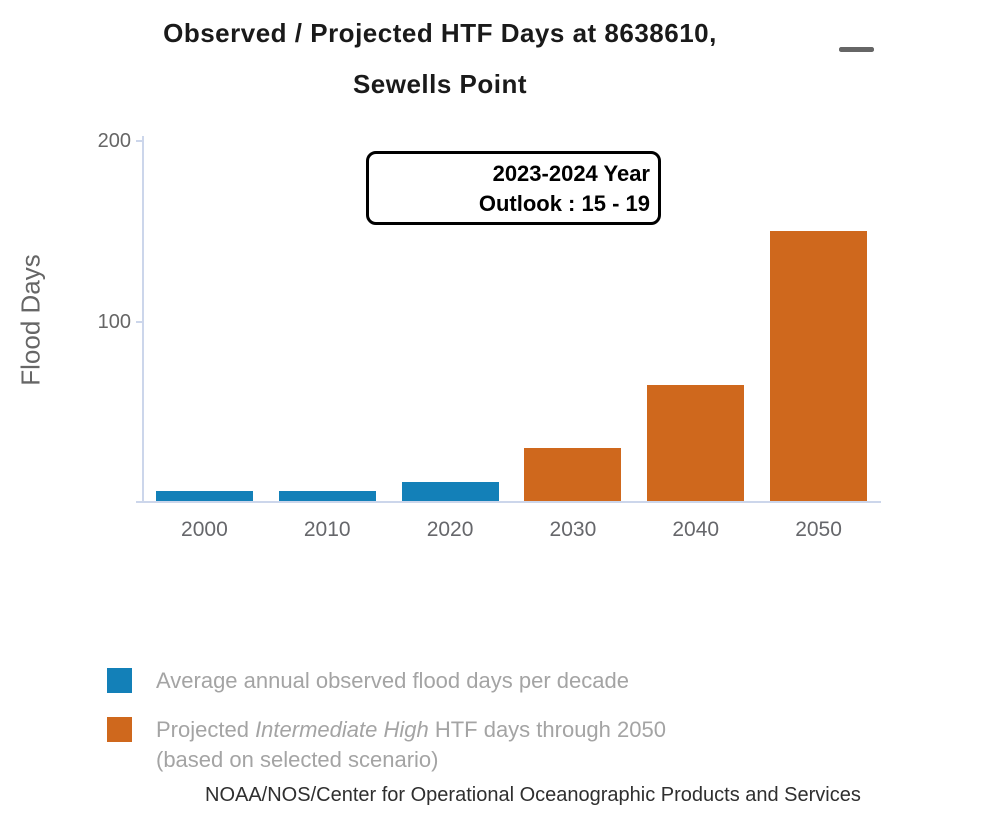 The width and height of the screenshot is (992, 814). I want to click on x-tick-label-2010: 2010, so click(327, 529).